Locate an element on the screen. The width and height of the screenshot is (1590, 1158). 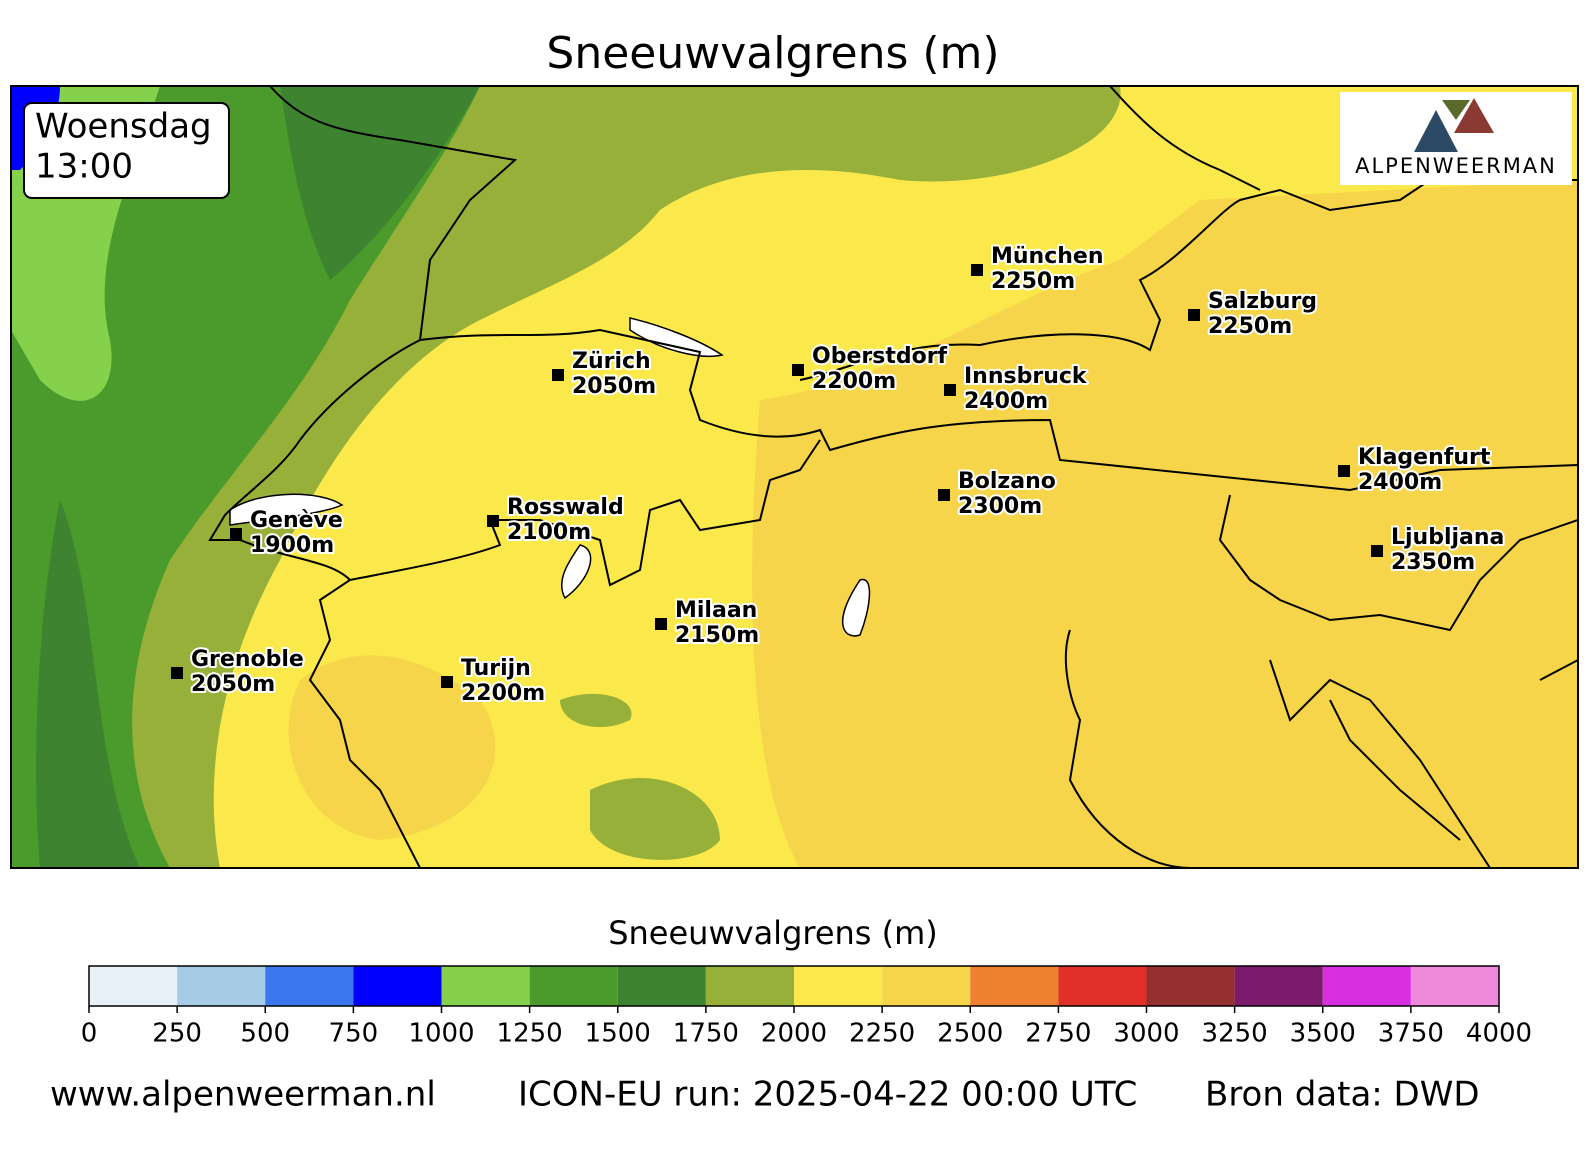
colorbar-tick-label: 1500 is located at coordinates (618, 1034).